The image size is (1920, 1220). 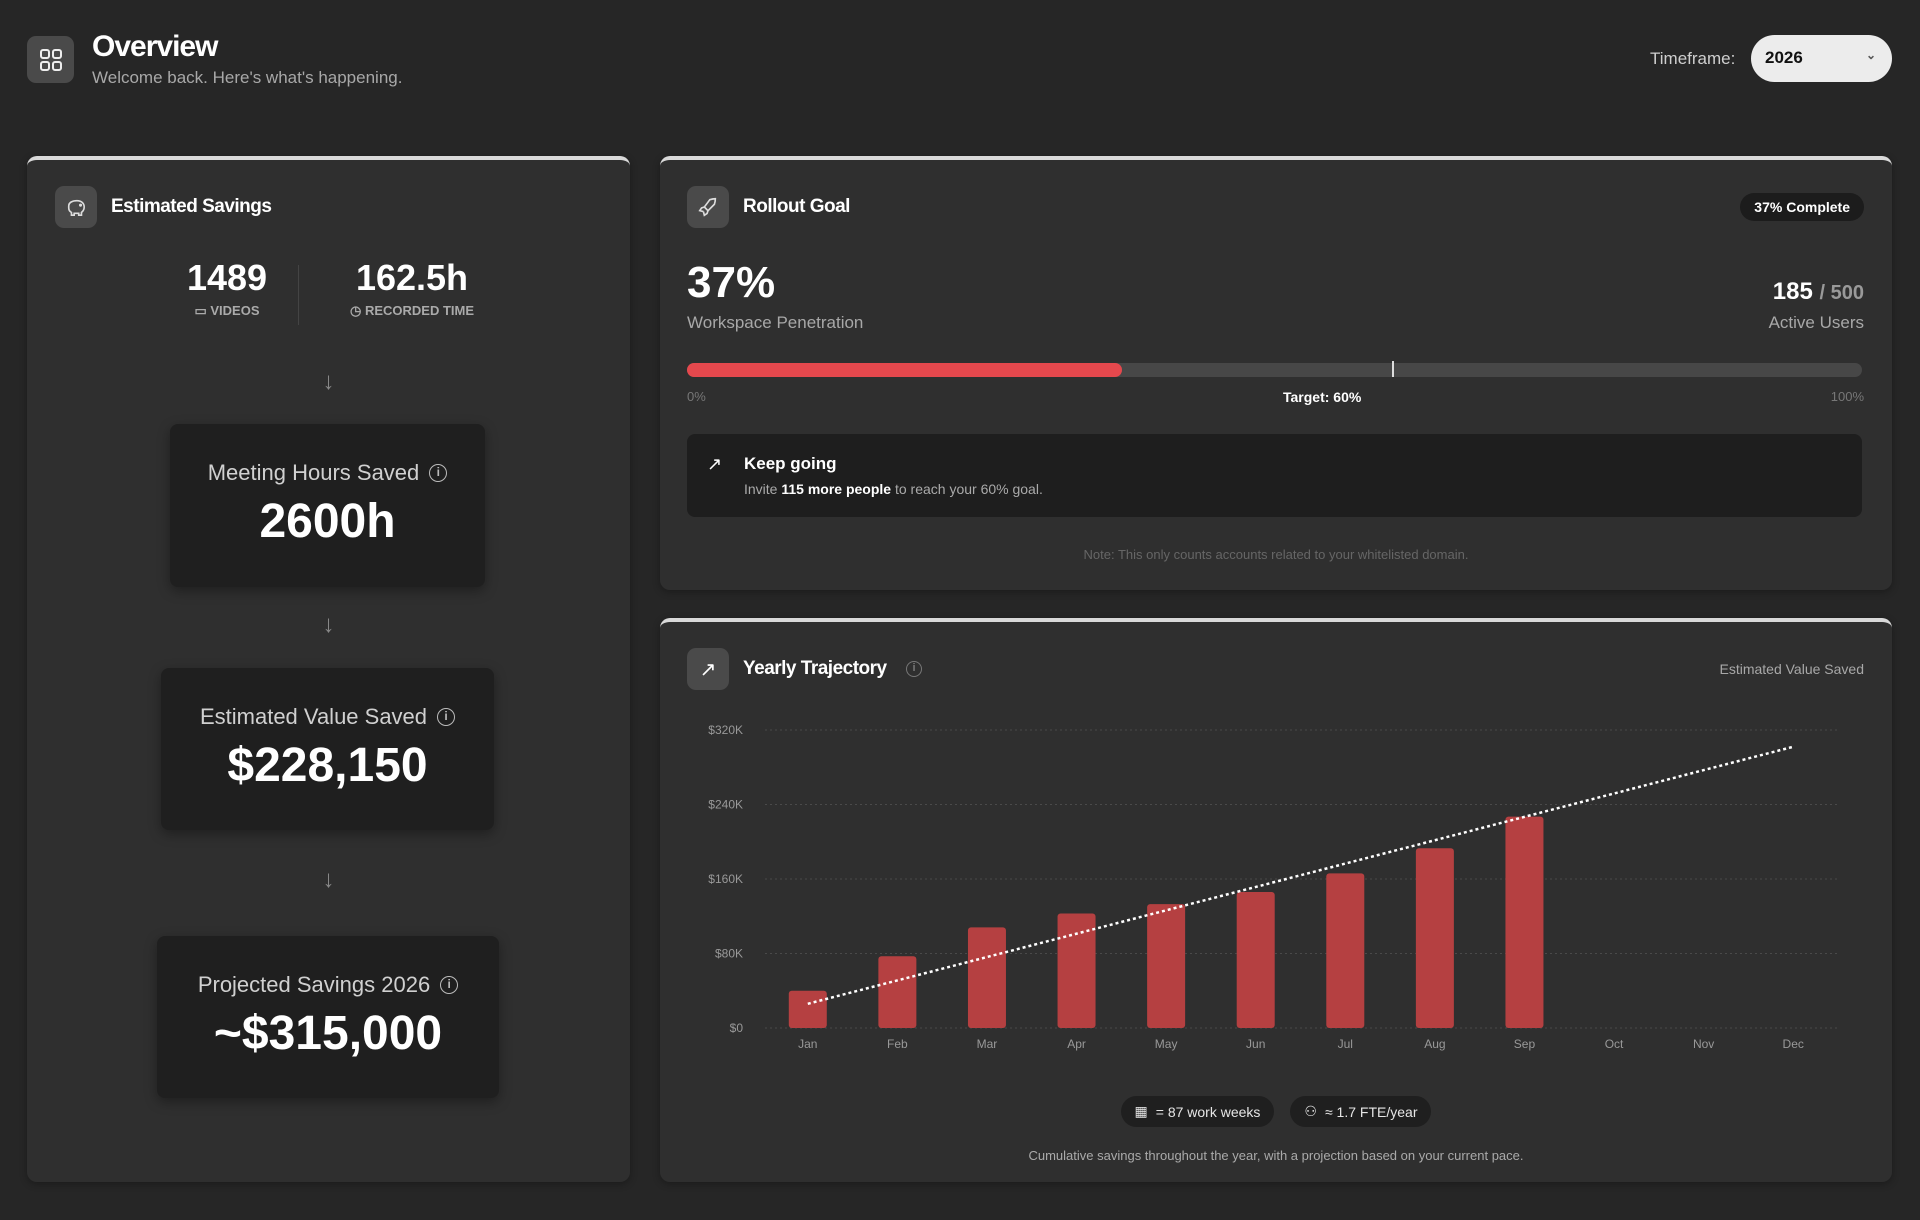 What do you see at coordinates (1434, 1044) in the screenshot?
I see `x-tick-label: Aug` at bounding box center [1434, 1044].